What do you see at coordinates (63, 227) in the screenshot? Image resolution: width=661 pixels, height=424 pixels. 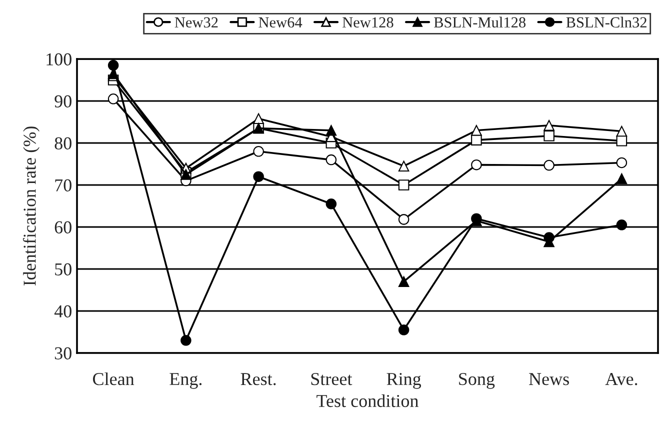 I see `y-tick-label: 60` at bounding box center [63, 227].